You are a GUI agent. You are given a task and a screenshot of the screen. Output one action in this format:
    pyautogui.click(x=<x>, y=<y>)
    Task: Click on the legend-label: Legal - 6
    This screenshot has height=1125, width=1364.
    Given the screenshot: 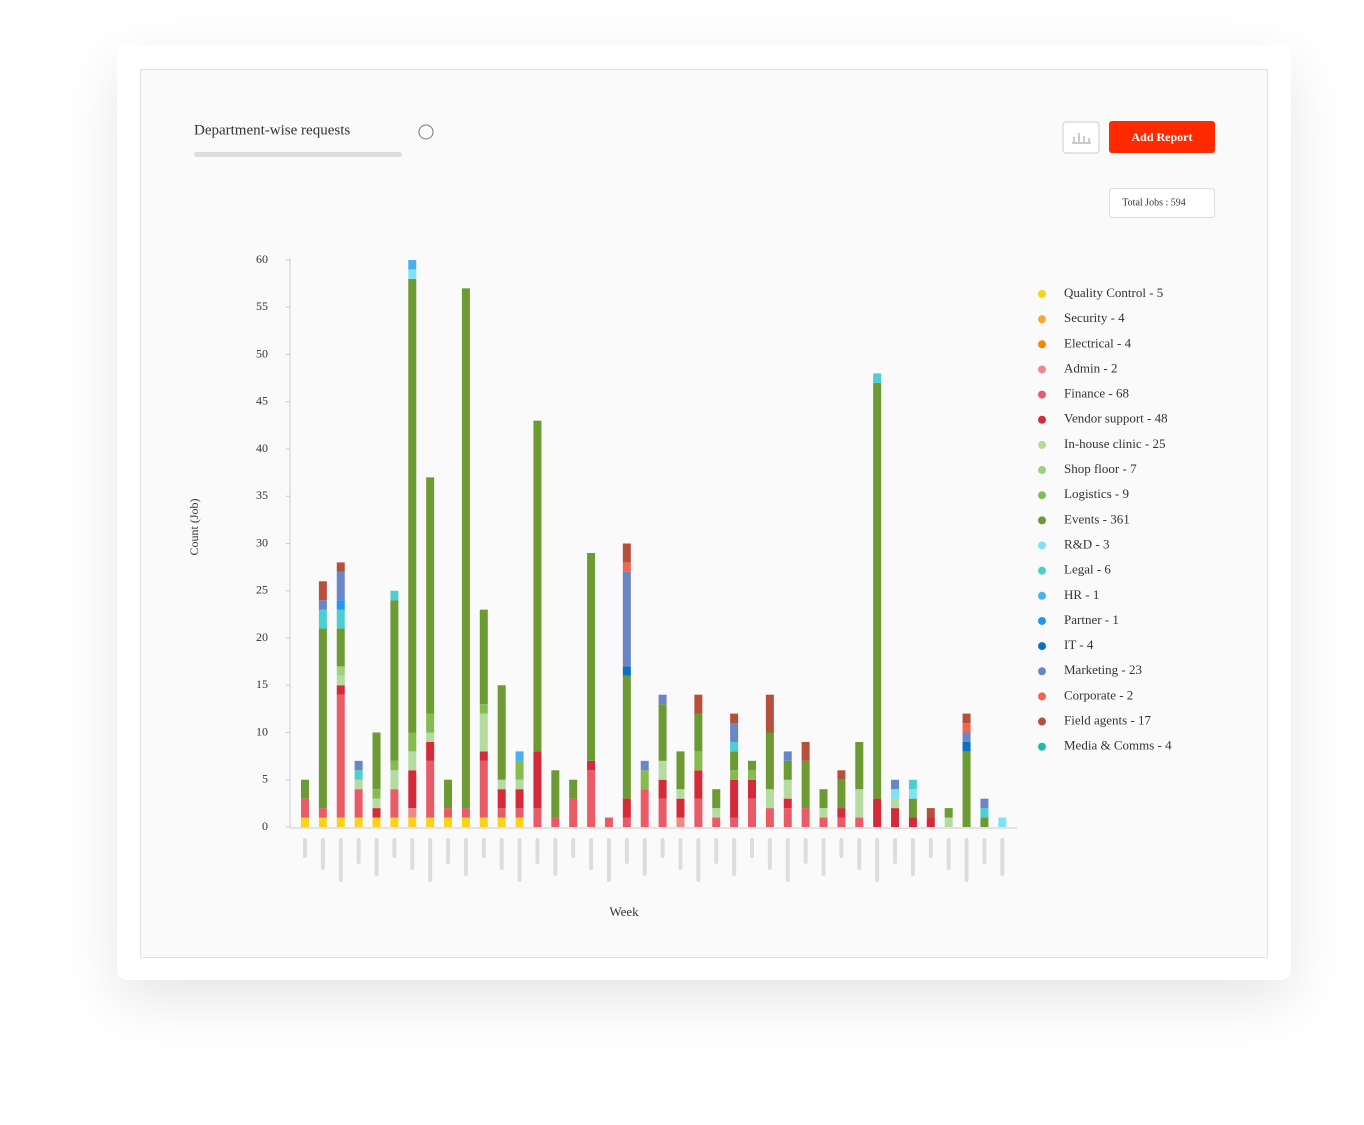 What is the action you would take?
    pyautogui.click(x=1087, y=569)
    